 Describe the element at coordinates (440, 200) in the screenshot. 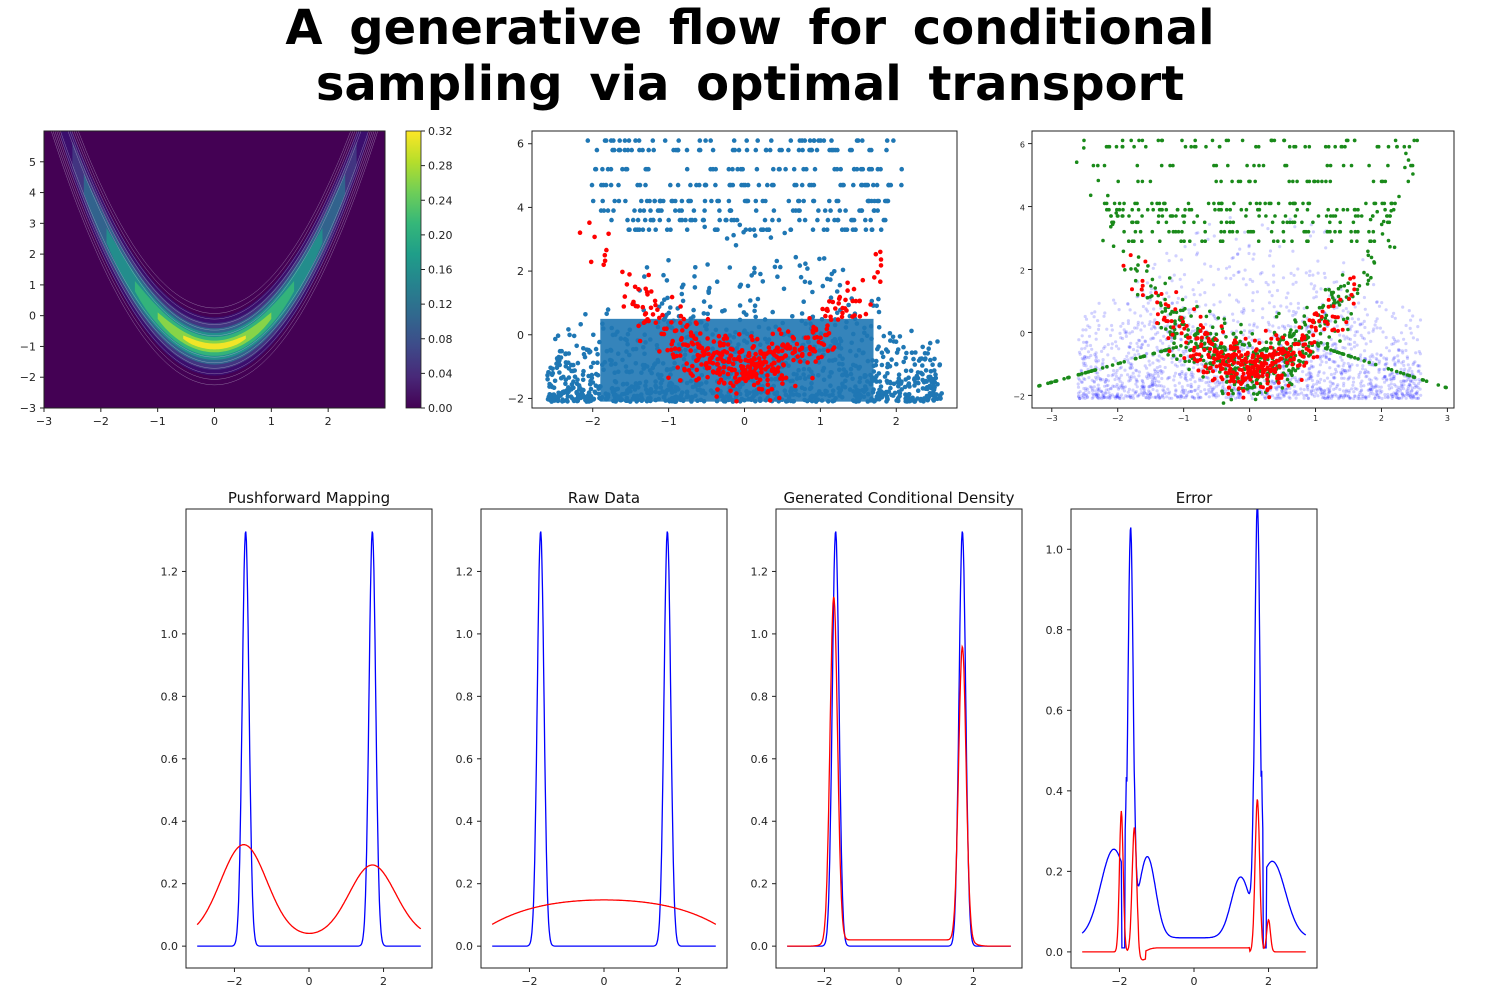

I see `colorbar-label-6: 0.24` at that location.